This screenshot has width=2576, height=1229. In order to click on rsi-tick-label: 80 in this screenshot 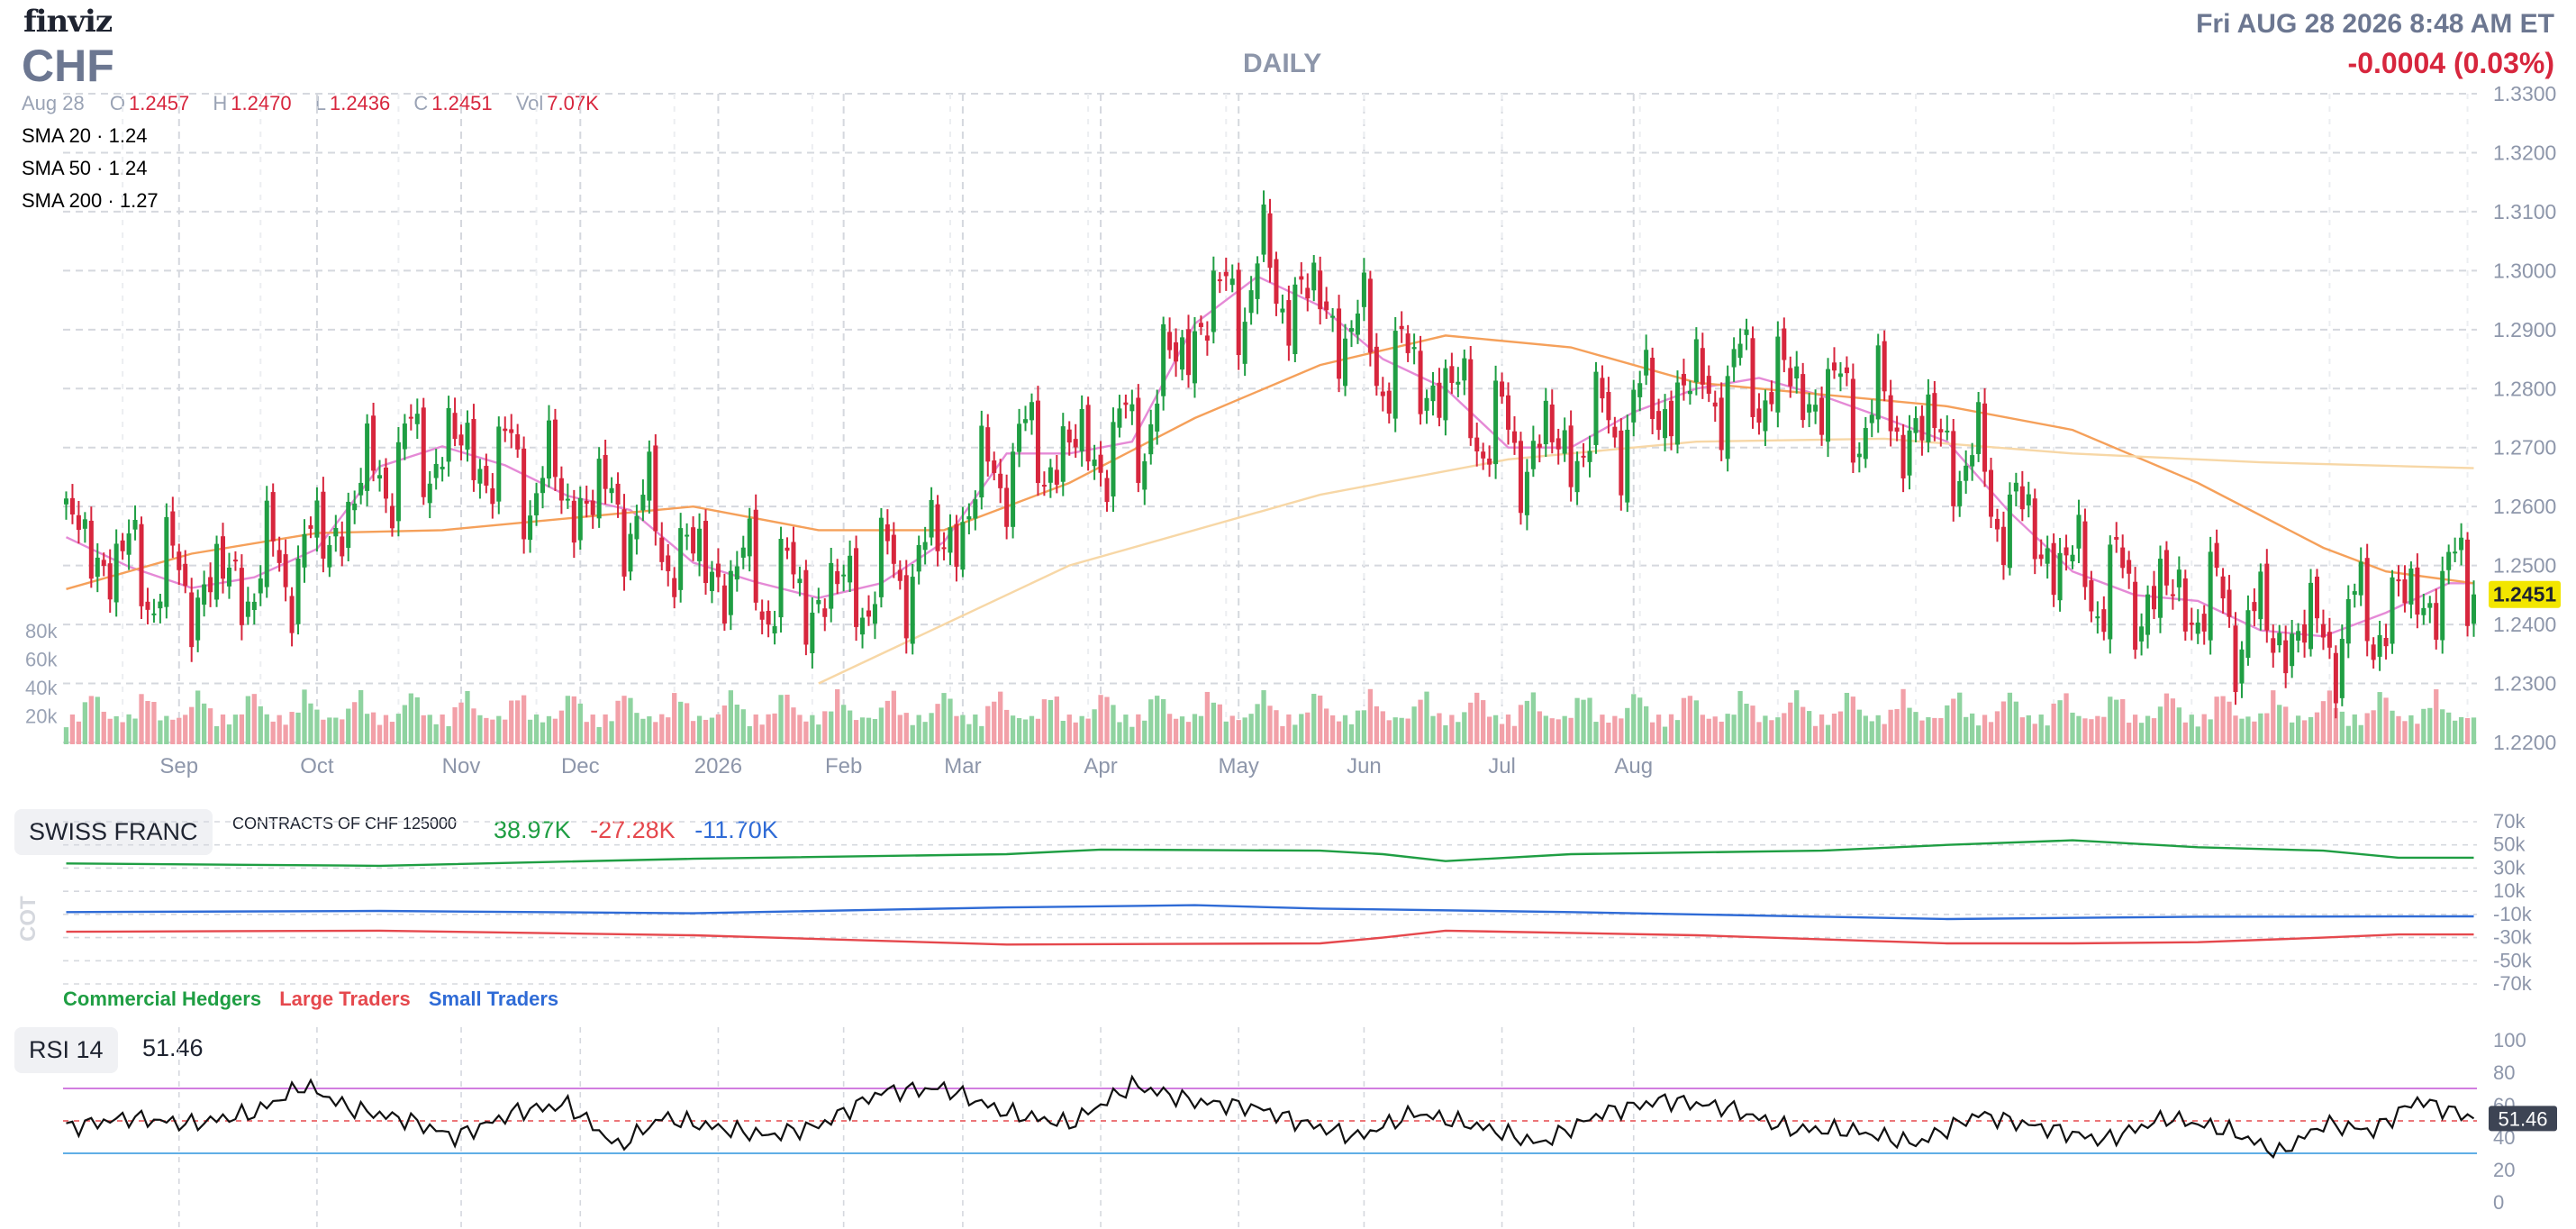, I will do `click(2504, 1072)`.